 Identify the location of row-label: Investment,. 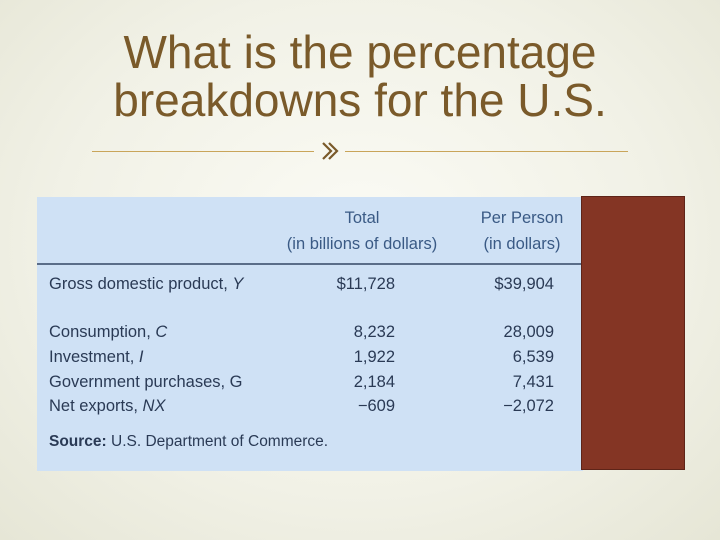
(94, 357).